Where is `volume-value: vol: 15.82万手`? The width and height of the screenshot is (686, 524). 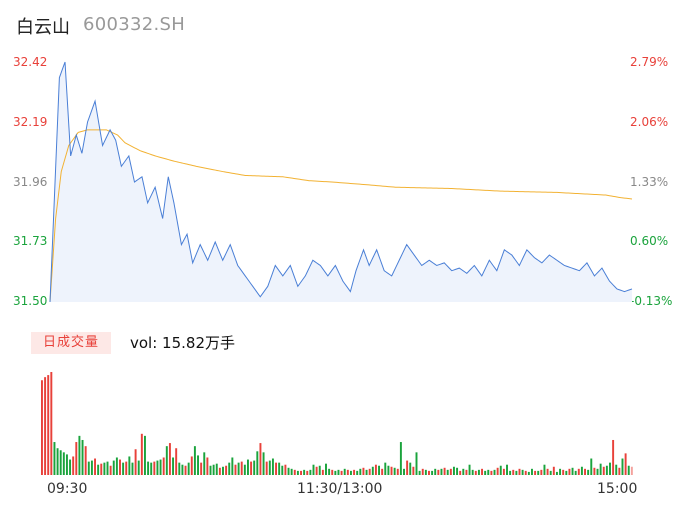
volume-value: vol: 15.82万手 is located at coordinates (182, 343).